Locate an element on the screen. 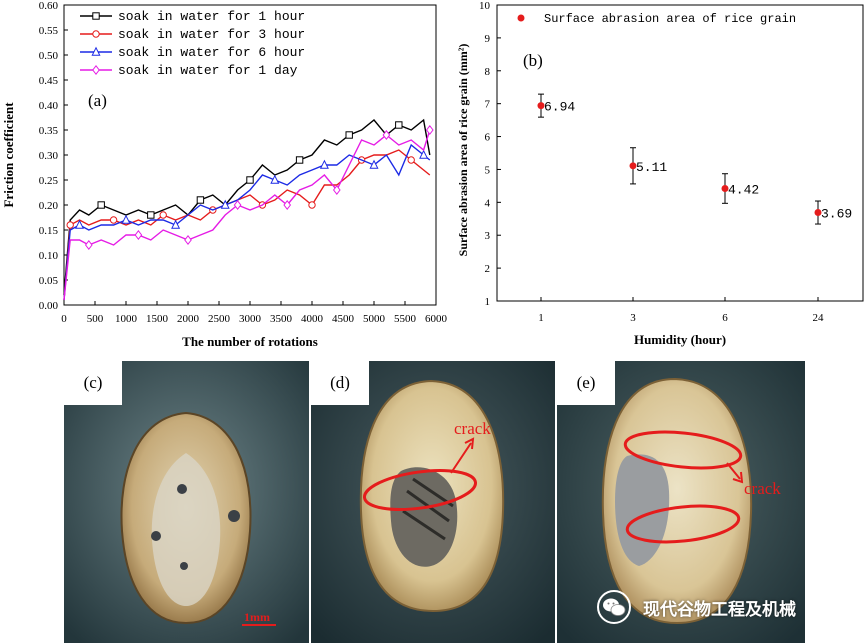 This screenshot has height=643, width=865. x-tick-label-a: 4000 is located at coordinates (312, 319).